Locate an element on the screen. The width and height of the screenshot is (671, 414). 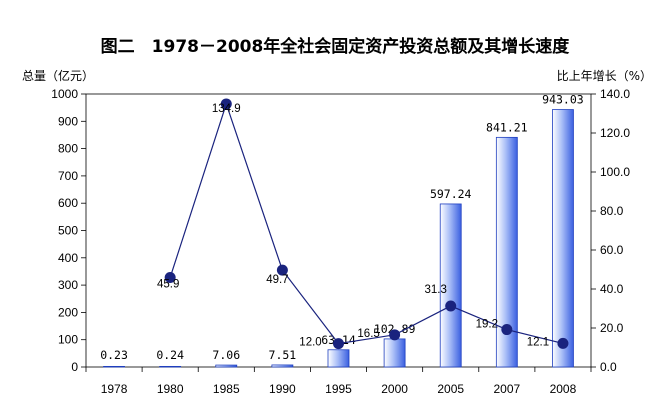
left-tick-label: 800 is located at coordinates (68, 149).